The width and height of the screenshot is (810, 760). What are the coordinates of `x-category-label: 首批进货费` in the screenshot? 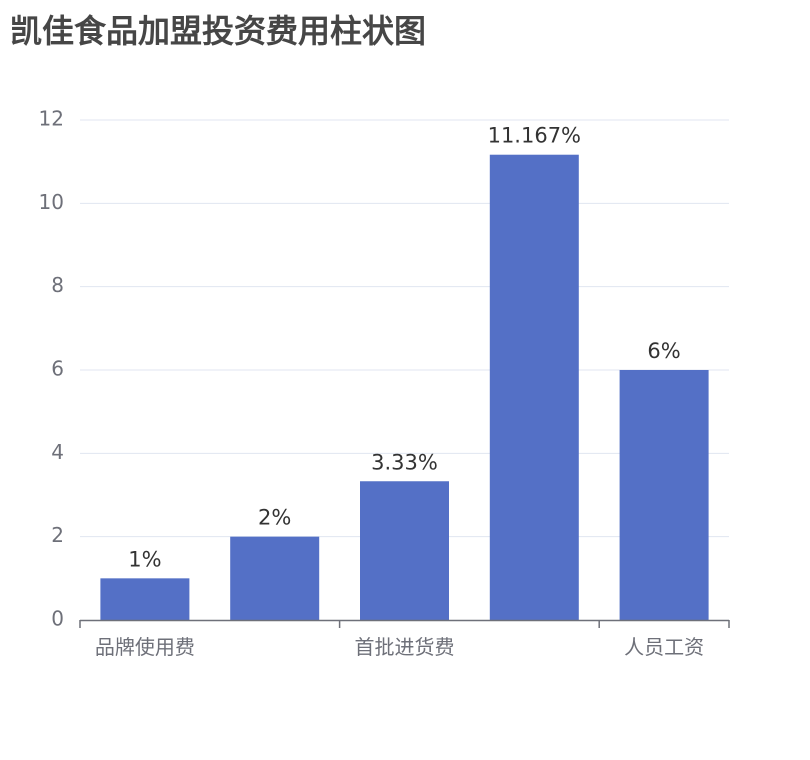 It's located at (405, 647).